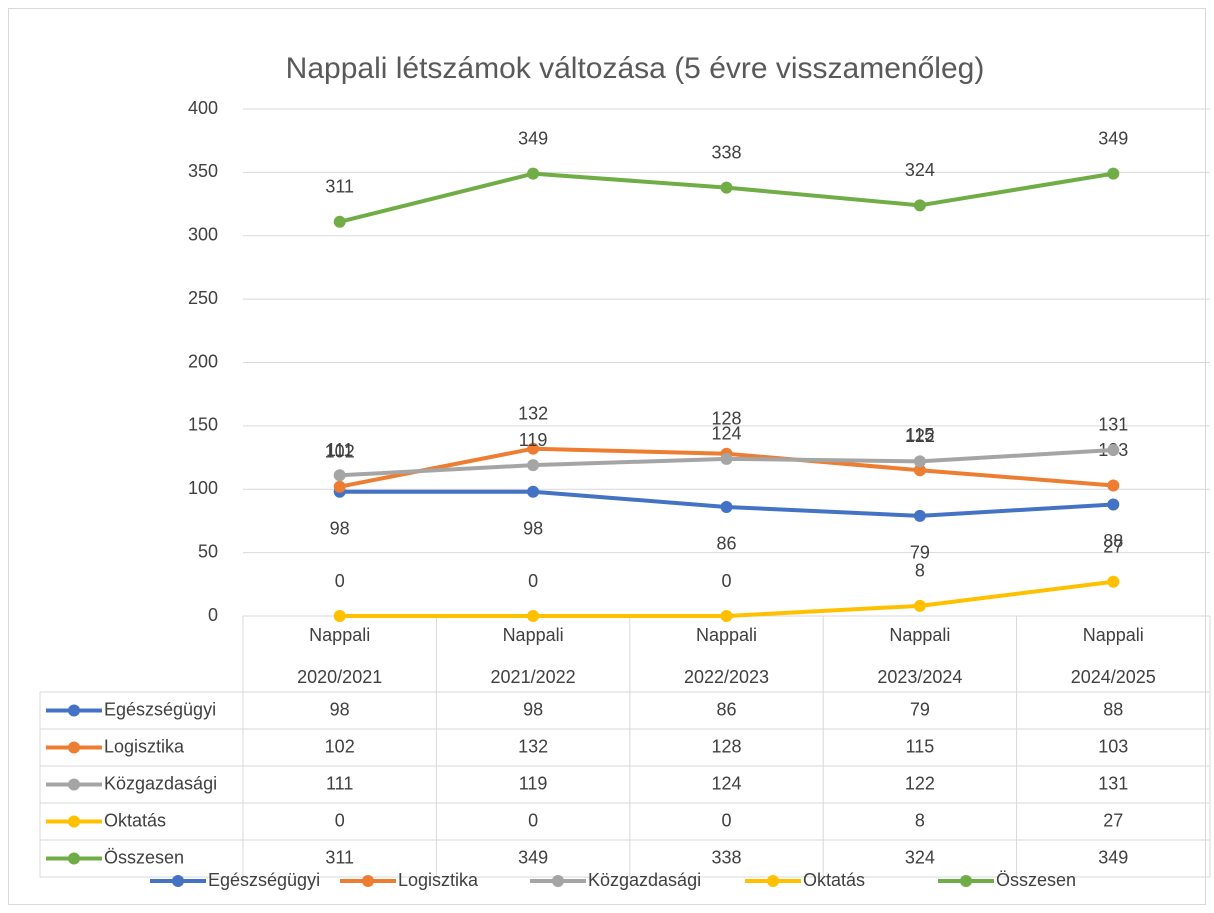  What do you see at coordinates (160, 783) in the screenshot?
I see `table-series-name: Közgazdasági` at bounding box center [160, 783].